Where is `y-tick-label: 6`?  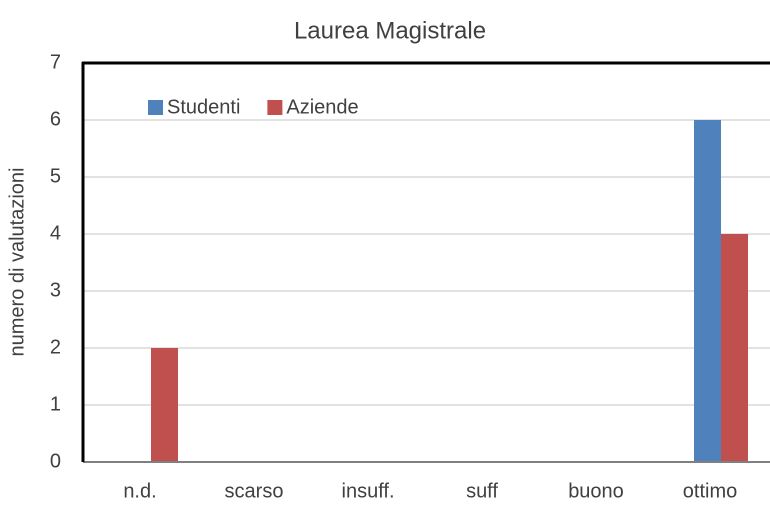
y-tick-label: 6 is located at coordinates (55, 119).